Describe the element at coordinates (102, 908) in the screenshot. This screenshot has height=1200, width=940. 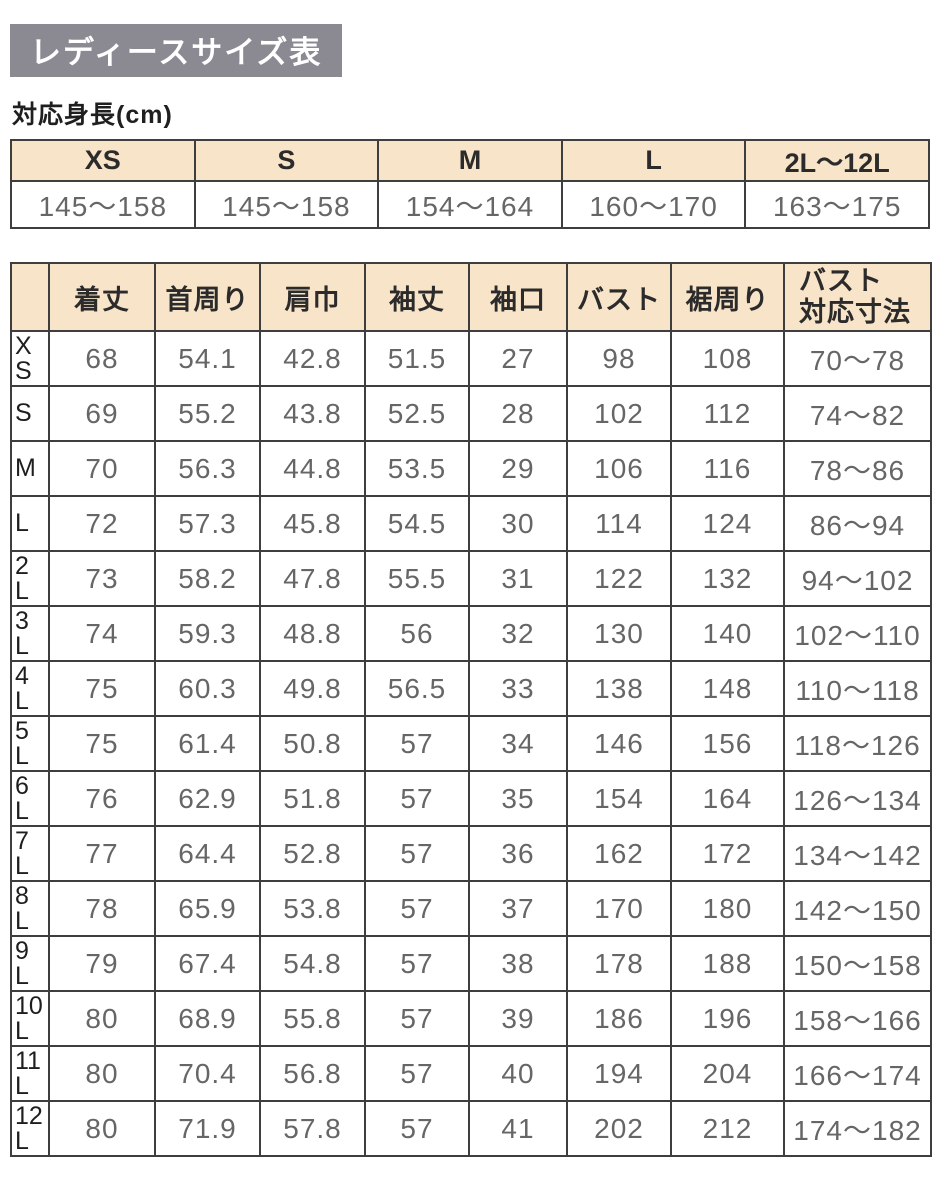
I see `size-value-cell: 78` at that location.